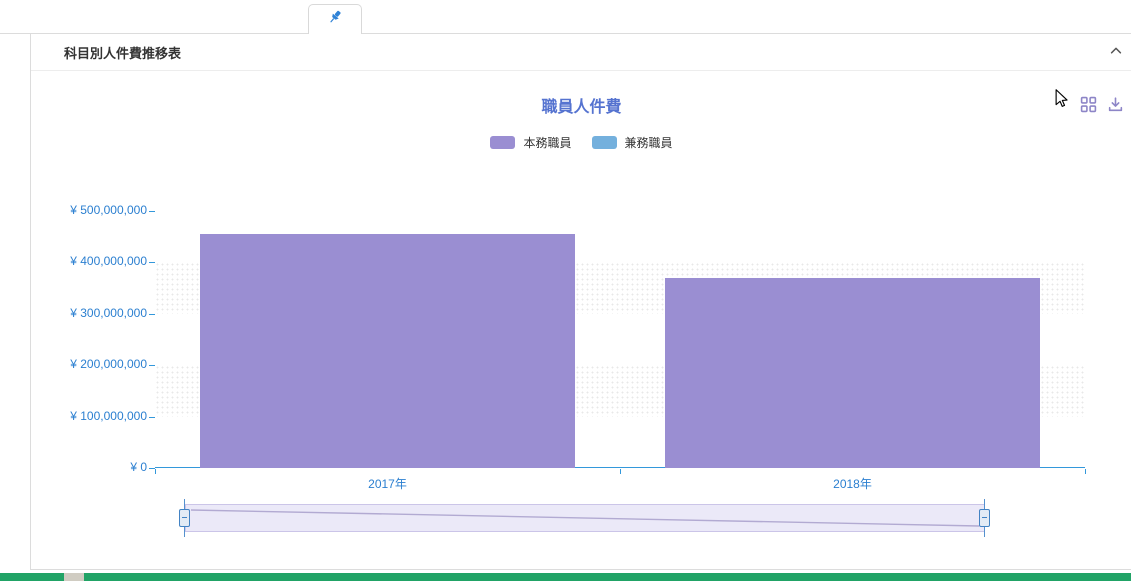 The width and height of the screenshot is (1131, 581). What do you see at coordinates (108, 210) in the screenshot?
I see `y-axis-label: ¥ 500,000,000` at bounding box center [108, 210].